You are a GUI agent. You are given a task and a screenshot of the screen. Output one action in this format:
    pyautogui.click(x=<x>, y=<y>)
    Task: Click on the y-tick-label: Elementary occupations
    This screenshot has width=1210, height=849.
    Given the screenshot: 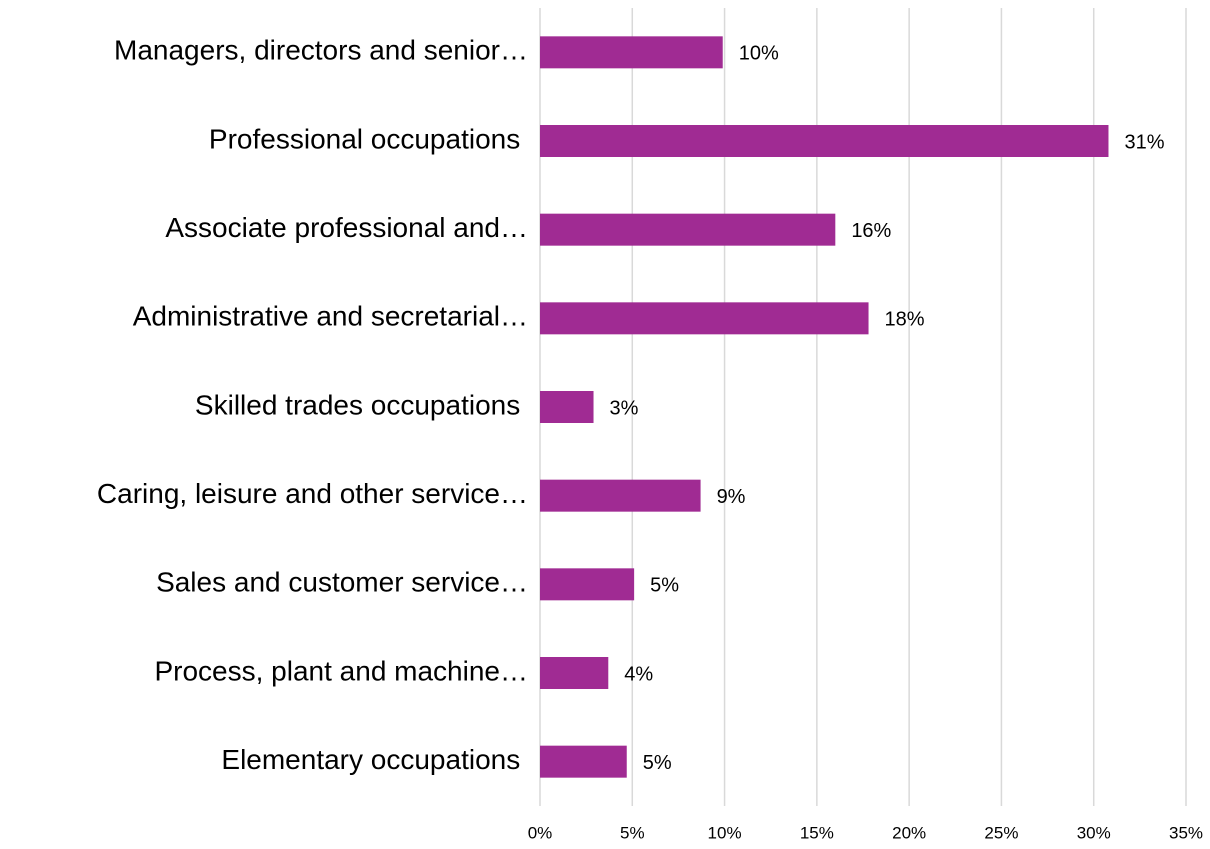 What is the action you would take?
    pyautogui.click(x=374, y=759)
    